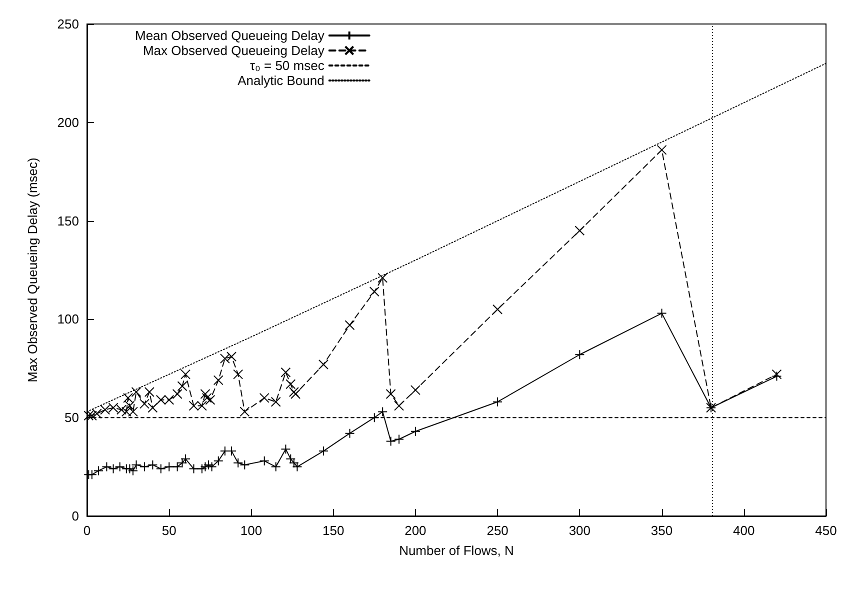 This screenshot has height=592, width=841. I want to click on legend-label: Mean Observed Queueing Delay, so click(229, 35).